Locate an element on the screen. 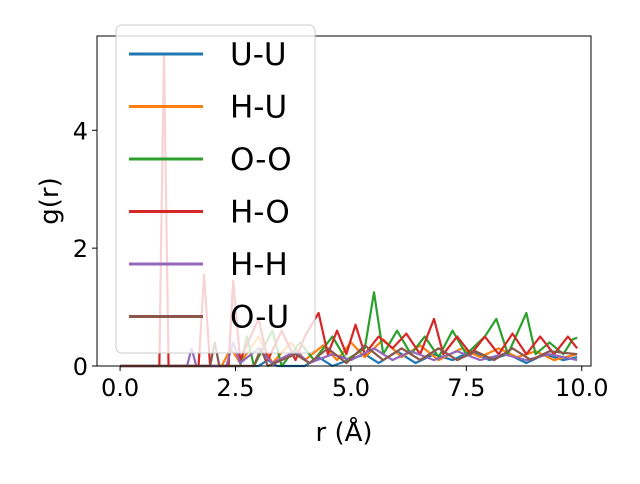 This screenshot has width=640, height=484. x-tick-label: 0.0 is located at coordinates (120, 388).